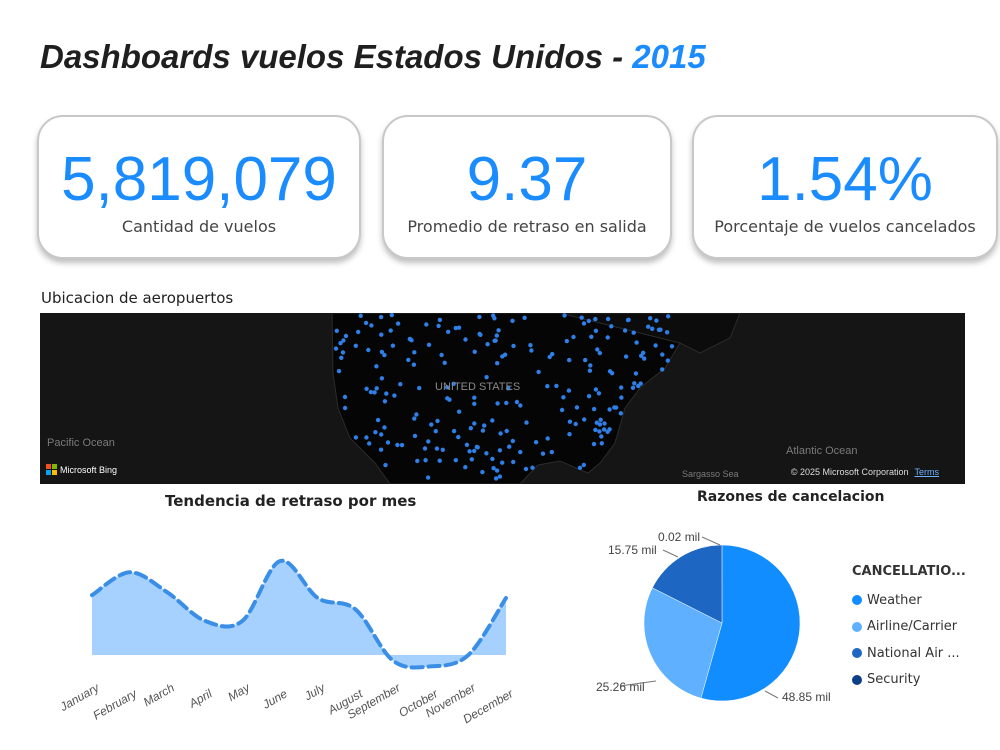 Image resolution: width=1000 pixels, height=750 pixels. Describe the element at coordinates (205, 621) in the screenshot. I see `trend-point-april` at that location.